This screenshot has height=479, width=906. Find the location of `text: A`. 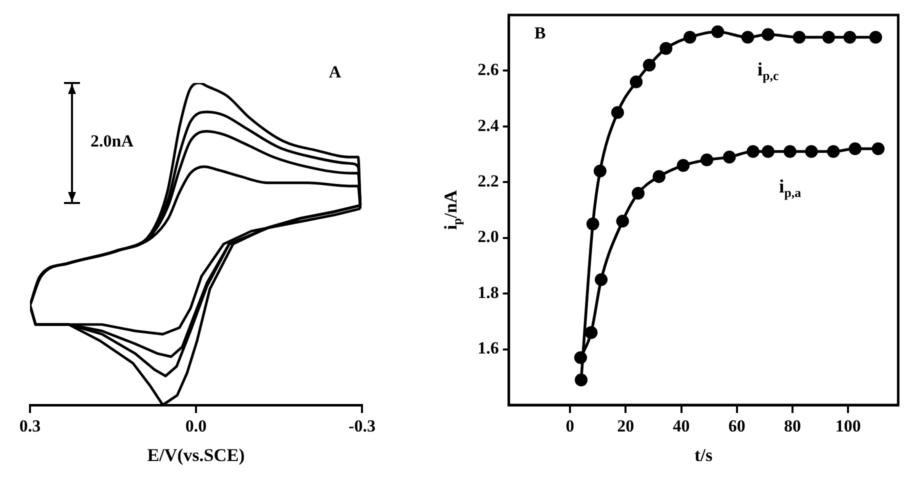

text: A is located at coordinates (335, 72).